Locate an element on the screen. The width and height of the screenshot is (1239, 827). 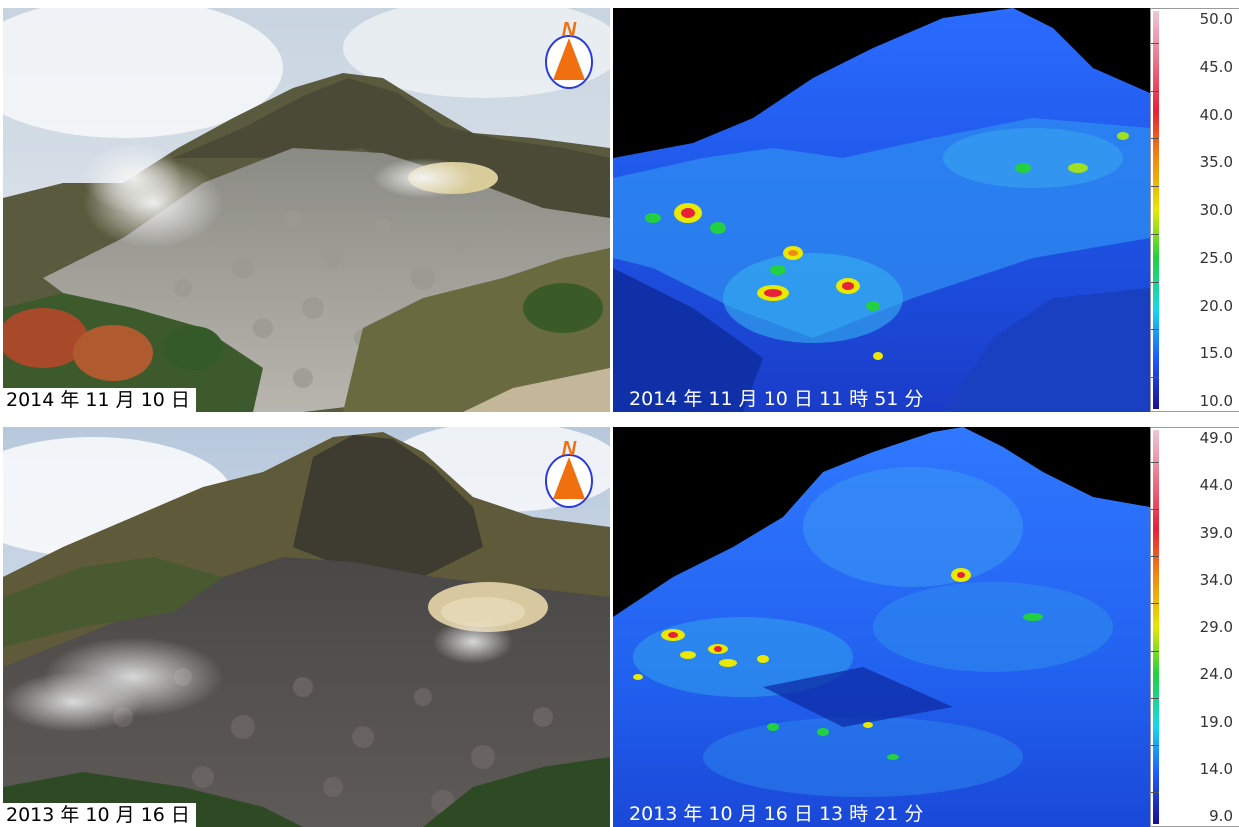
thermal-date-caption: 2014 年 11 月 10 日 11 時 51 分 is located at coordinates (776, 399).